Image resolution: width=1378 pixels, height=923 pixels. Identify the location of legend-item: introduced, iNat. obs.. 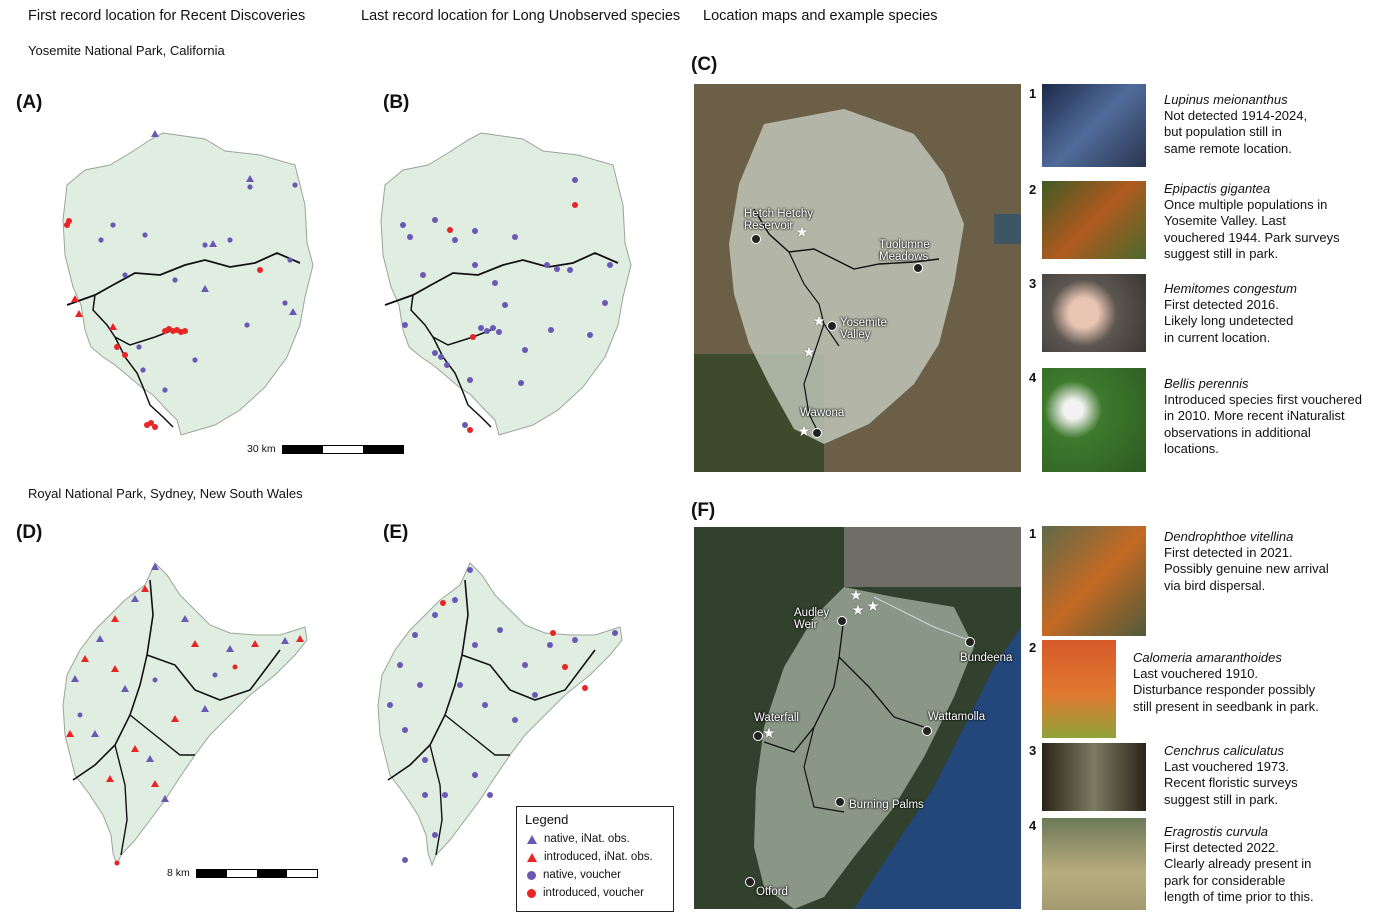
(590, 857).